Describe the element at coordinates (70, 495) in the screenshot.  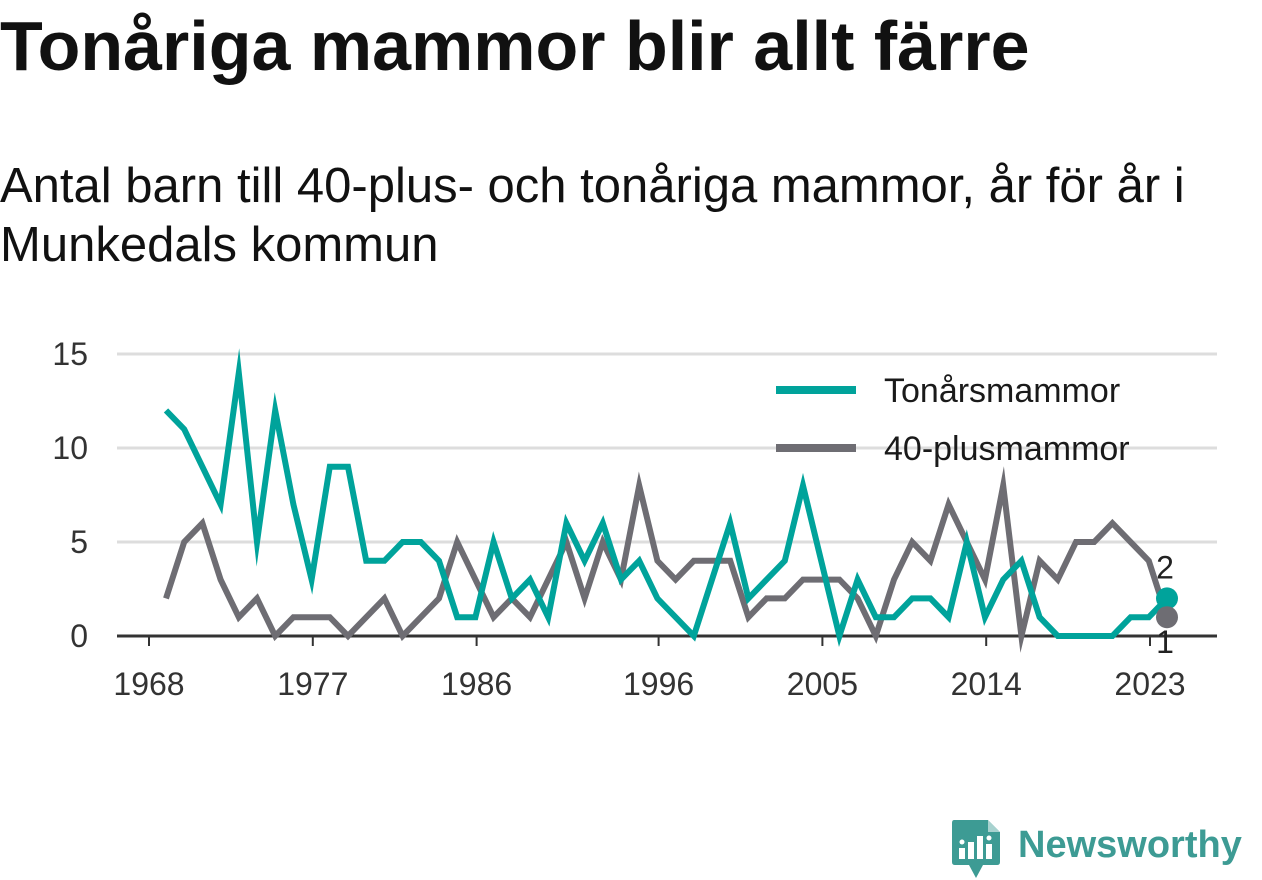
I see `y-axis: 0 5 10 15` at that location.